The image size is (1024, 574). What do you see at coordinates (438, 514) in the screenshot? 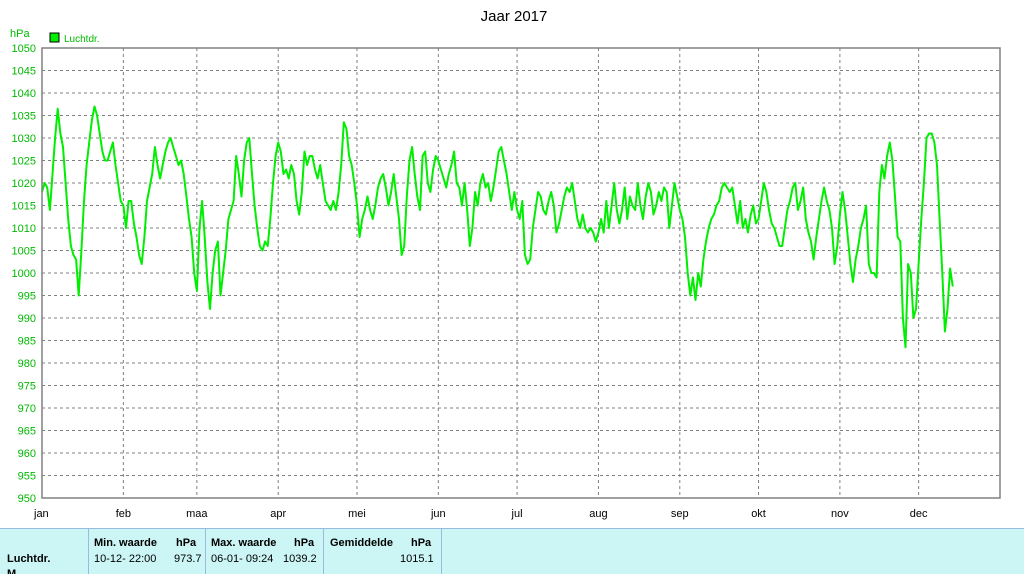
I see `x-tick-label: jun` at bounding box center [438, 514].